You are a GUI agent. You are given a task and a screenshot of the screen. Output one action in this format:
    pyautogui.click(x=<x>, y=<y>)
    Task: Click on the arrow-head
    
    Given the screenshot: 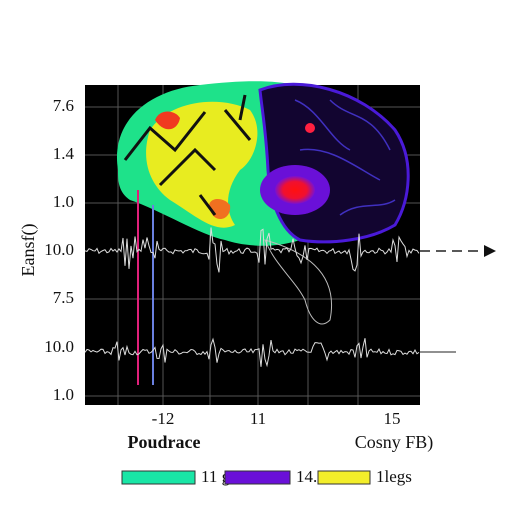 What is the action you would take?
    pyautogui.click(x=490, y=251)
    